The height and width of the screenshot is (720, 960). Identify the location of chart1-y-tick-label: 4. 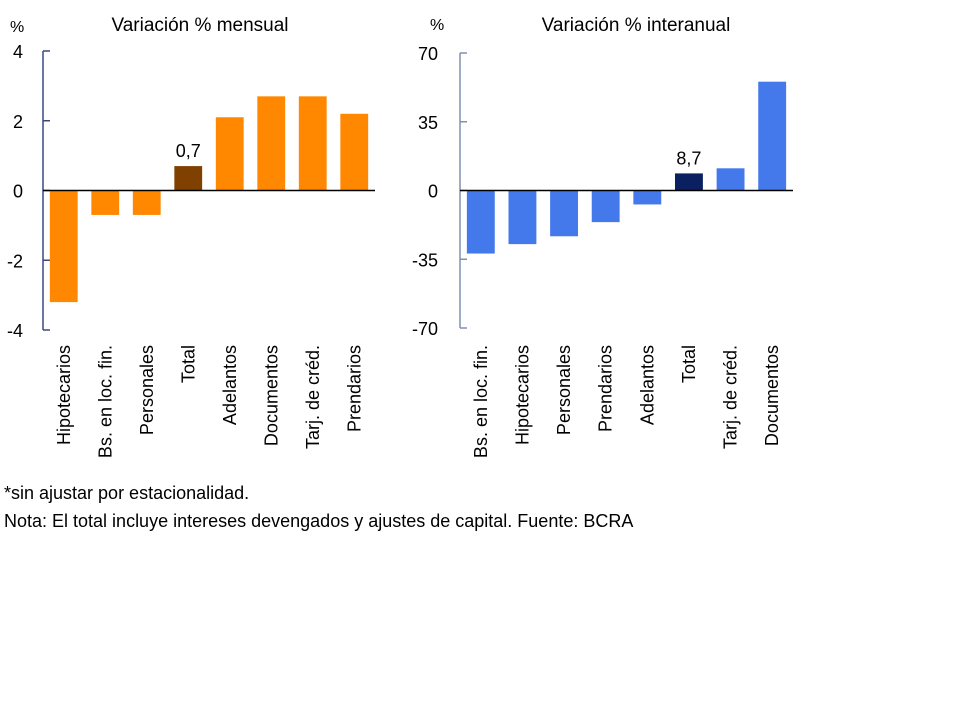
(18, 52).